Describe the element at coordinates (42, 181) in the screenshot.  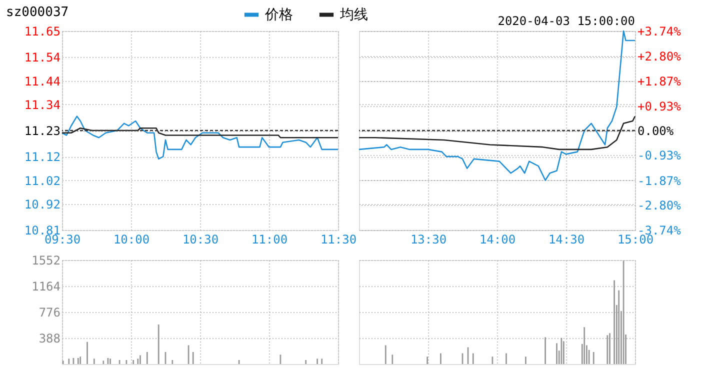
I see `y-tick-label: 11.02` at that location.